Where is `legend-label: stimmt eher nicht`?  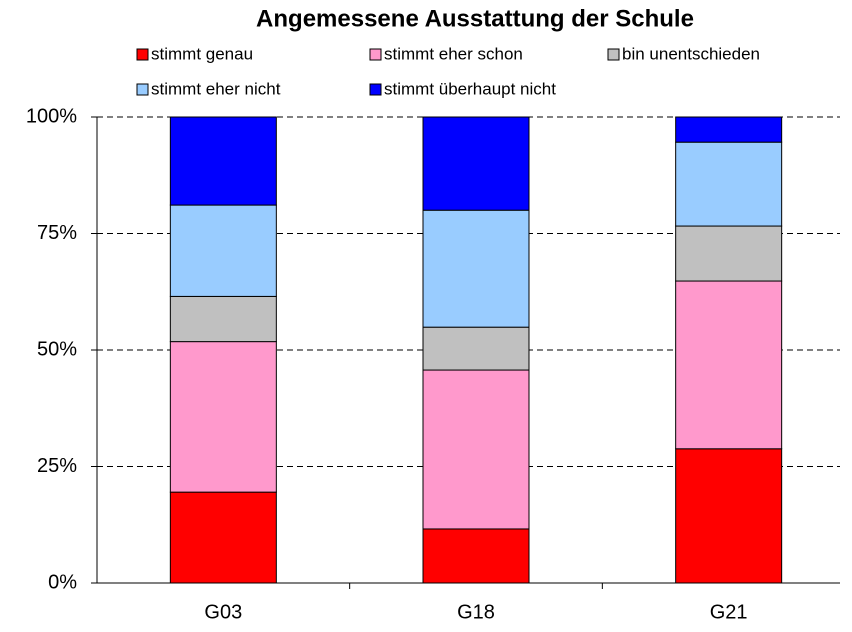
legend-label: stimmt eher nicht is located at coordinates (216, 88).